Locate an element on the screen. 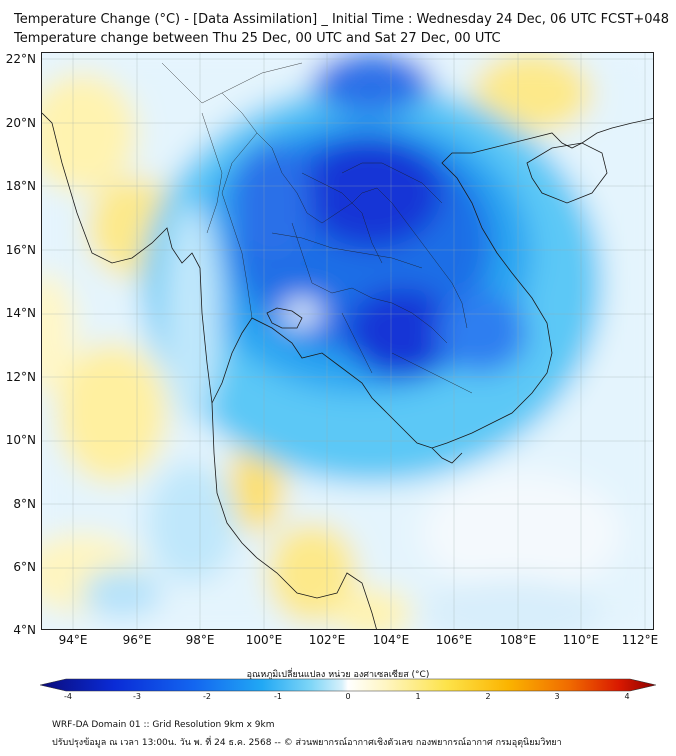 Image resolution: width=676 pixels, height=756 pixels. lat-label: 22°N is located at coordinates (20, 59).